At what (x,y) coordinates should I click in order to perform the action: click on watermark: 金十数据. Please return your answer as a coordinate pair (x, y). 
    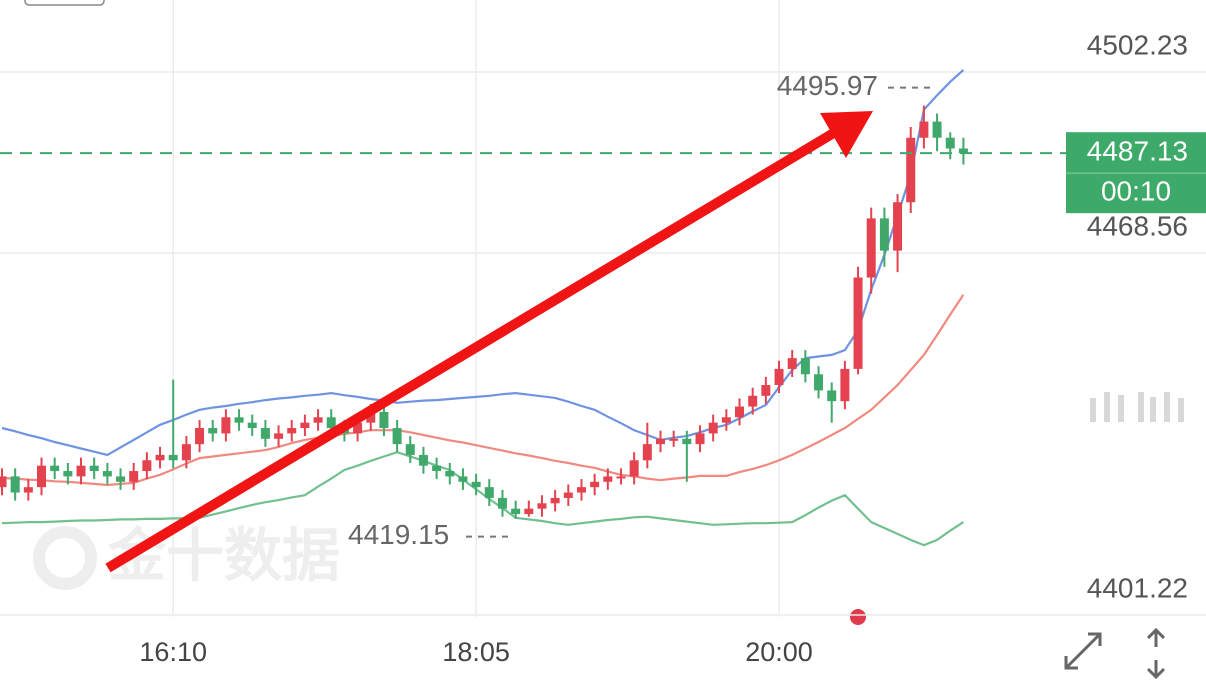
    Looking at the image, I should click on (186, 556).